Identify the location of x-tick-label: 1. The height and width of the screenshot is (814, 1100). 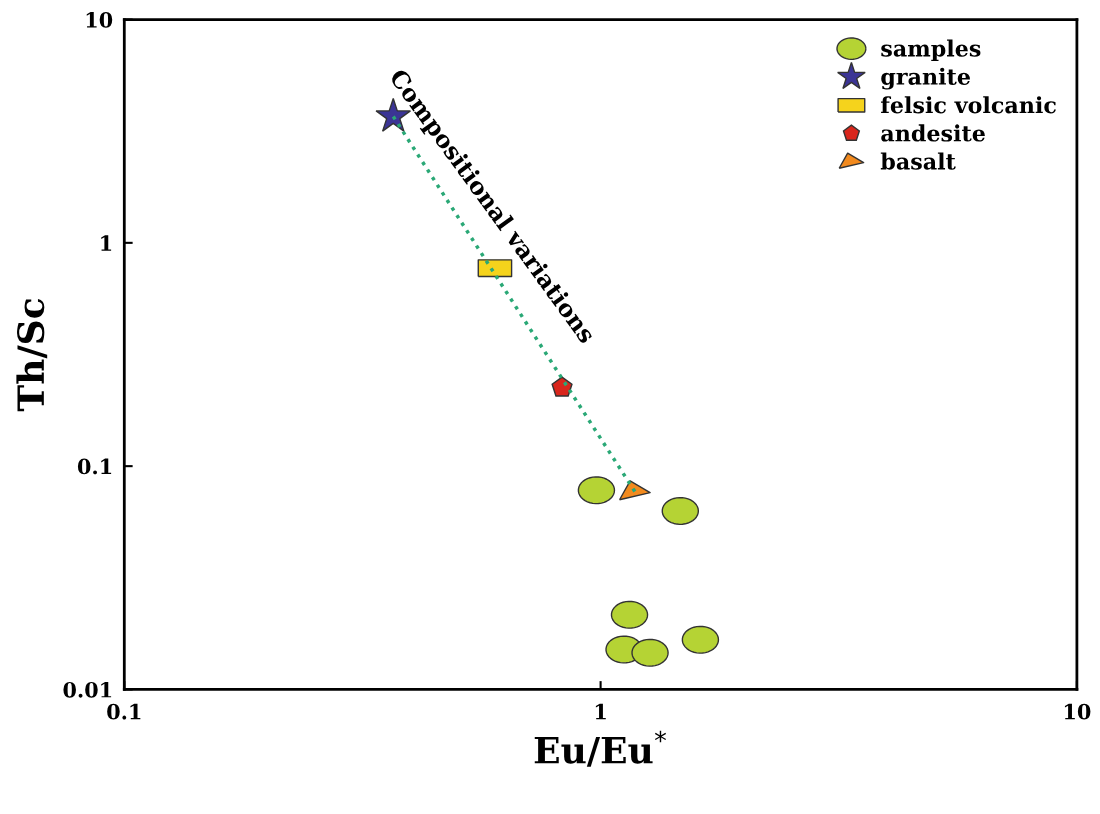
(600, 711).